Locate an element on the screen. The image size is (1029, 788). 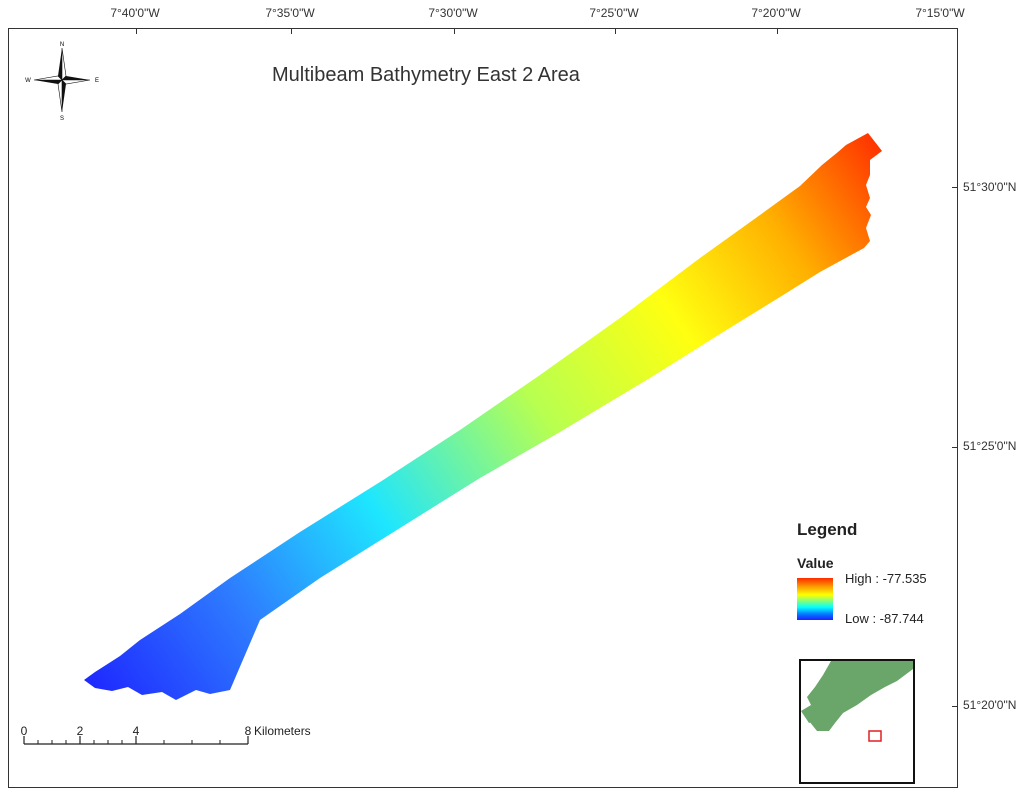
longitude-label: 7°25'0"W is located at coordinates (614, 13).